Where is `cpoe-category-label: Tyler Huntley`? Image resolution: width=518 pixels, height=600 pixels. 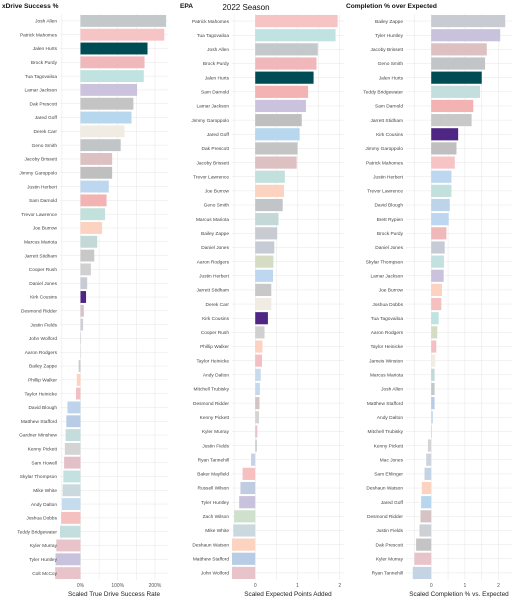 cpoe-category-label: Tyler Huntley is located at coordinates (389, 36).